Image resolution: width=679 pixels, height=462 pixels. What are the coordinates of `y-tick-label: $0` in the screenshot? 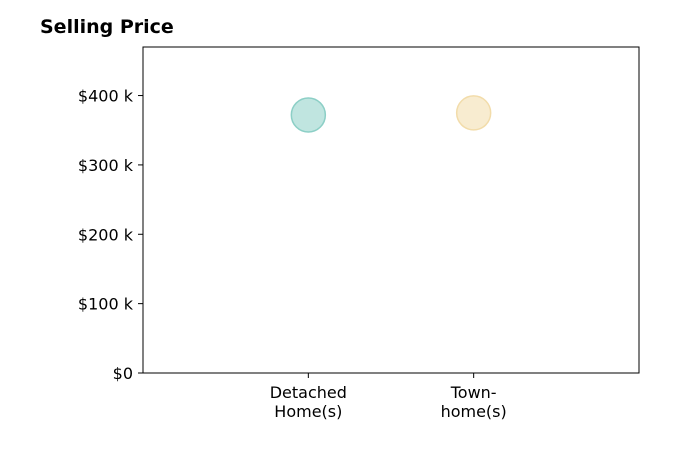 It's located at (123, 373).